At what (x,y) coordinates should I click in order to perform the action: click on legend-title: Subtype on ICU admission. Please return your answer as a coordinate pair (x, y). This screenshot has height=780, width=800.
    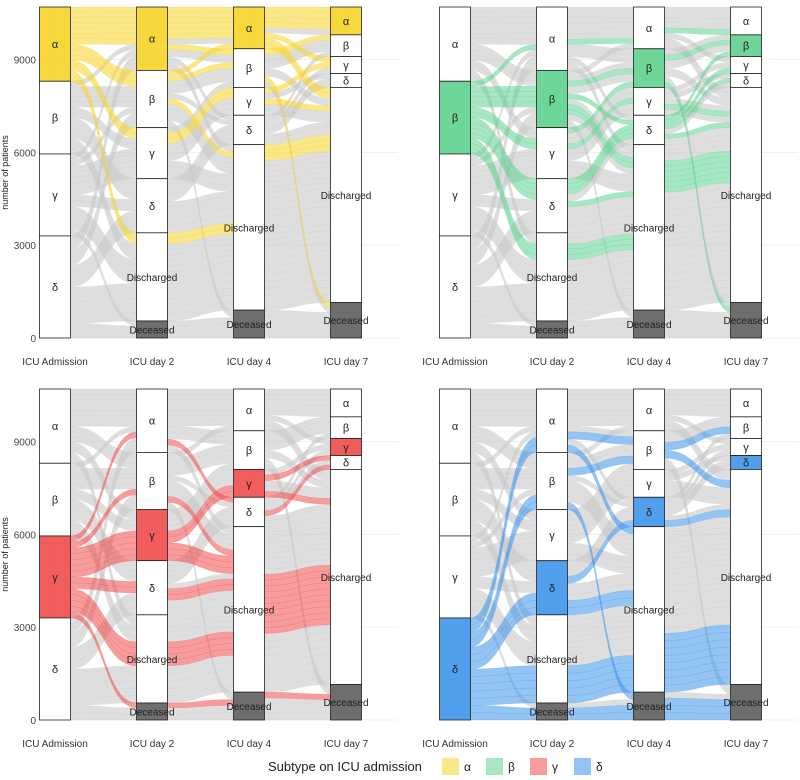
    Looking at the image, I should click on (345, 766).